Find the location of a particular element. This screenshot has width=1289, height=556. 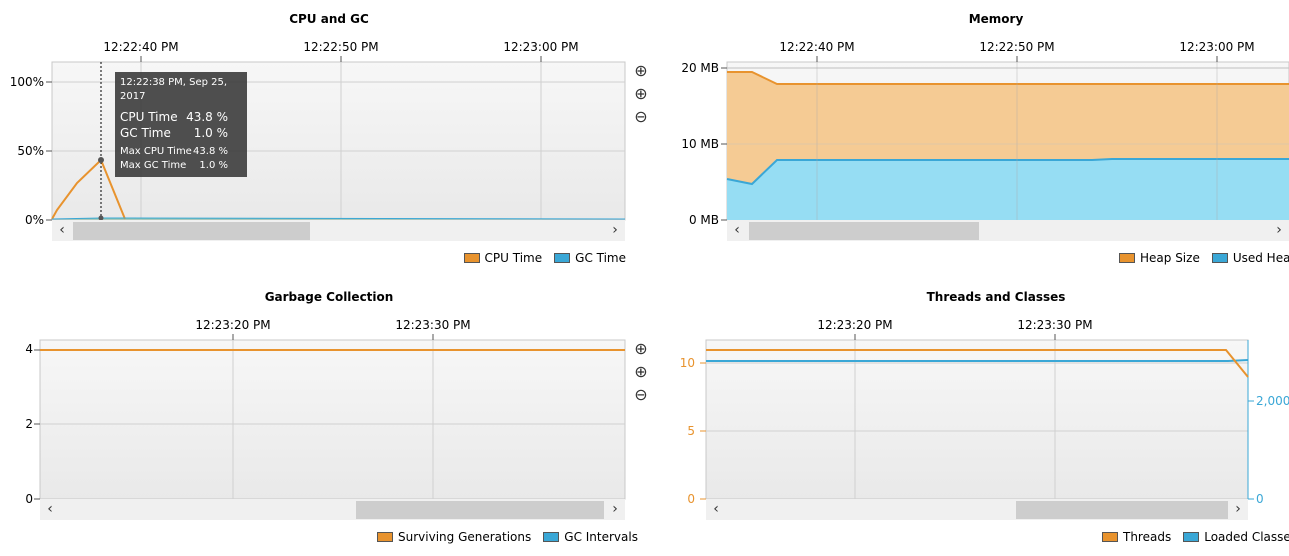

tooltip-max-gc-label: Max GC Time is located at coordinates (153, 165).